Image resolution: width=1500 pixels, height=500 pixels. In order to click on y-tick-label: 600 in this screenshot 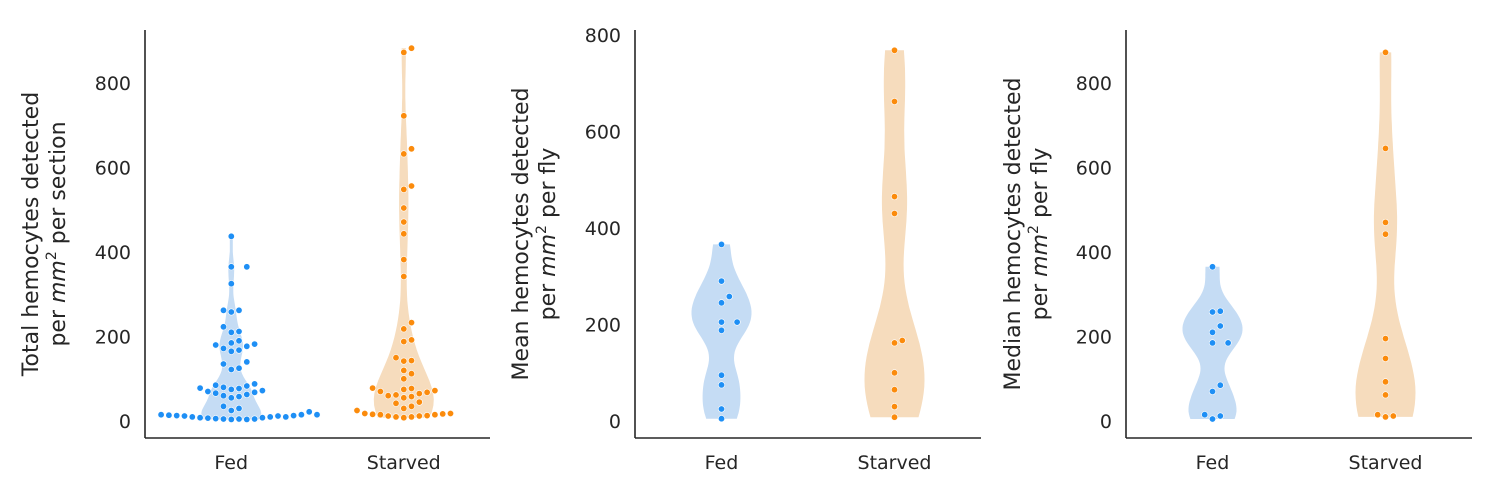, I will do `click(113, 168)`.